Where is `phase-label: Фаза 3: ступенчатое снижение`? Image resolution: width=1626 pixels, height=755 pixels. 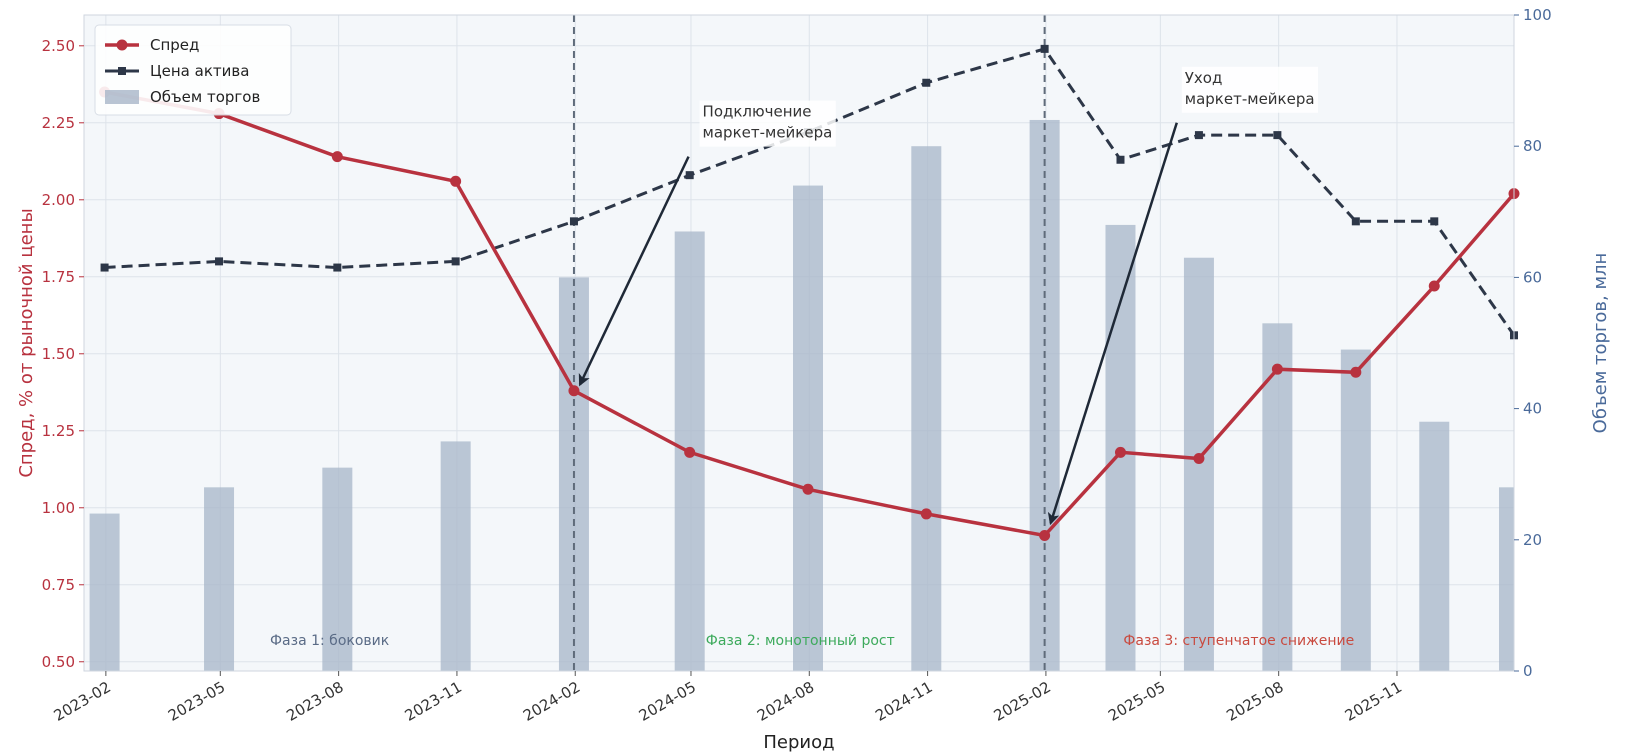 phase-label: Фаза 3: ступенчатое снижение is located at coordinates (1238, 641).